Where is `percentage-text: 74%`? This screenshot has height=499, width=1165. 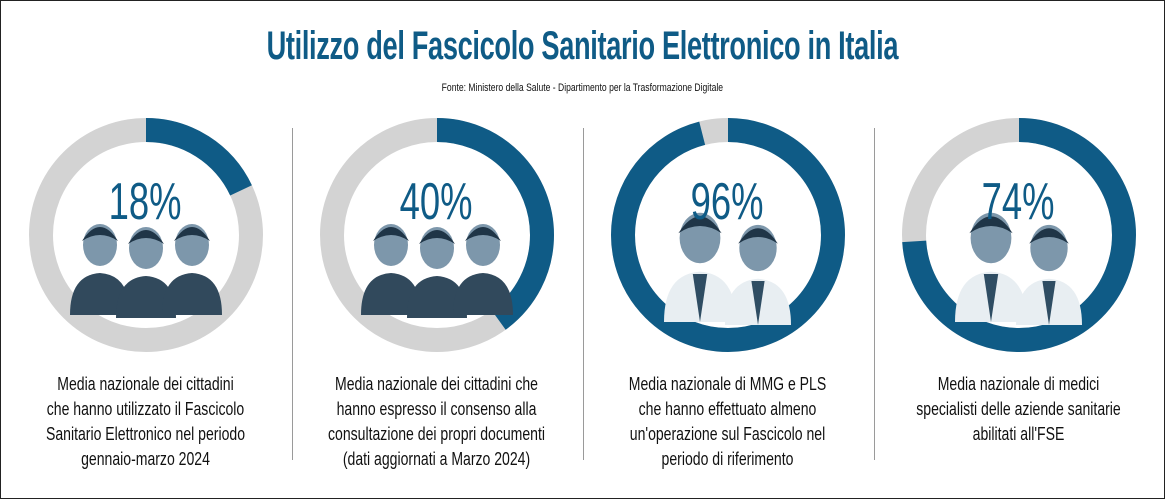
percentage-text: 74% is located at coordinates (1018, 202).